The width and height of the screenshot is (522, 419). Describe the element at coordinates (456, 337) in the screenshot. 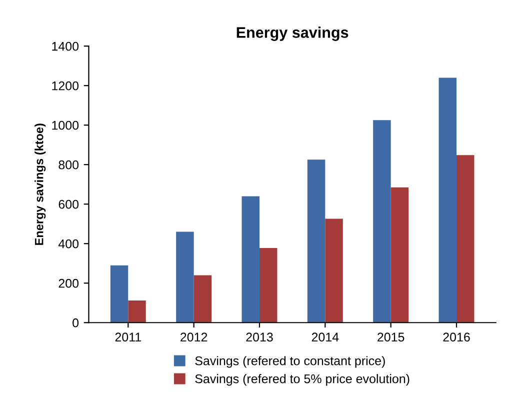

I see `x-tick-label: 2016` at that location.